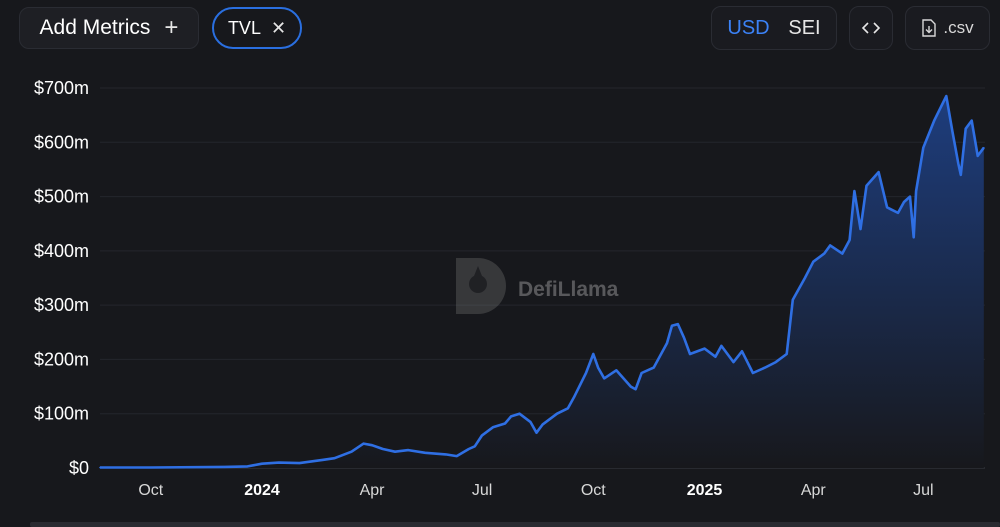 The height and width of the screenshot is (527, 1000). I want to click on y-tick-label: $200m, so click(61, 359).